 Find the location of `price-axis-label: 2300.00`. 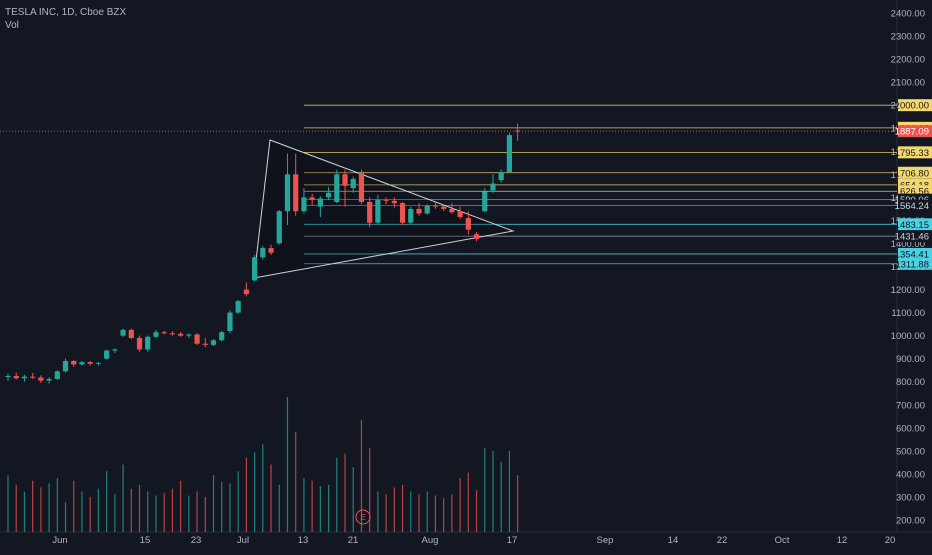

price-axis-label: 2300.00 is located at coordinates (908, 37).